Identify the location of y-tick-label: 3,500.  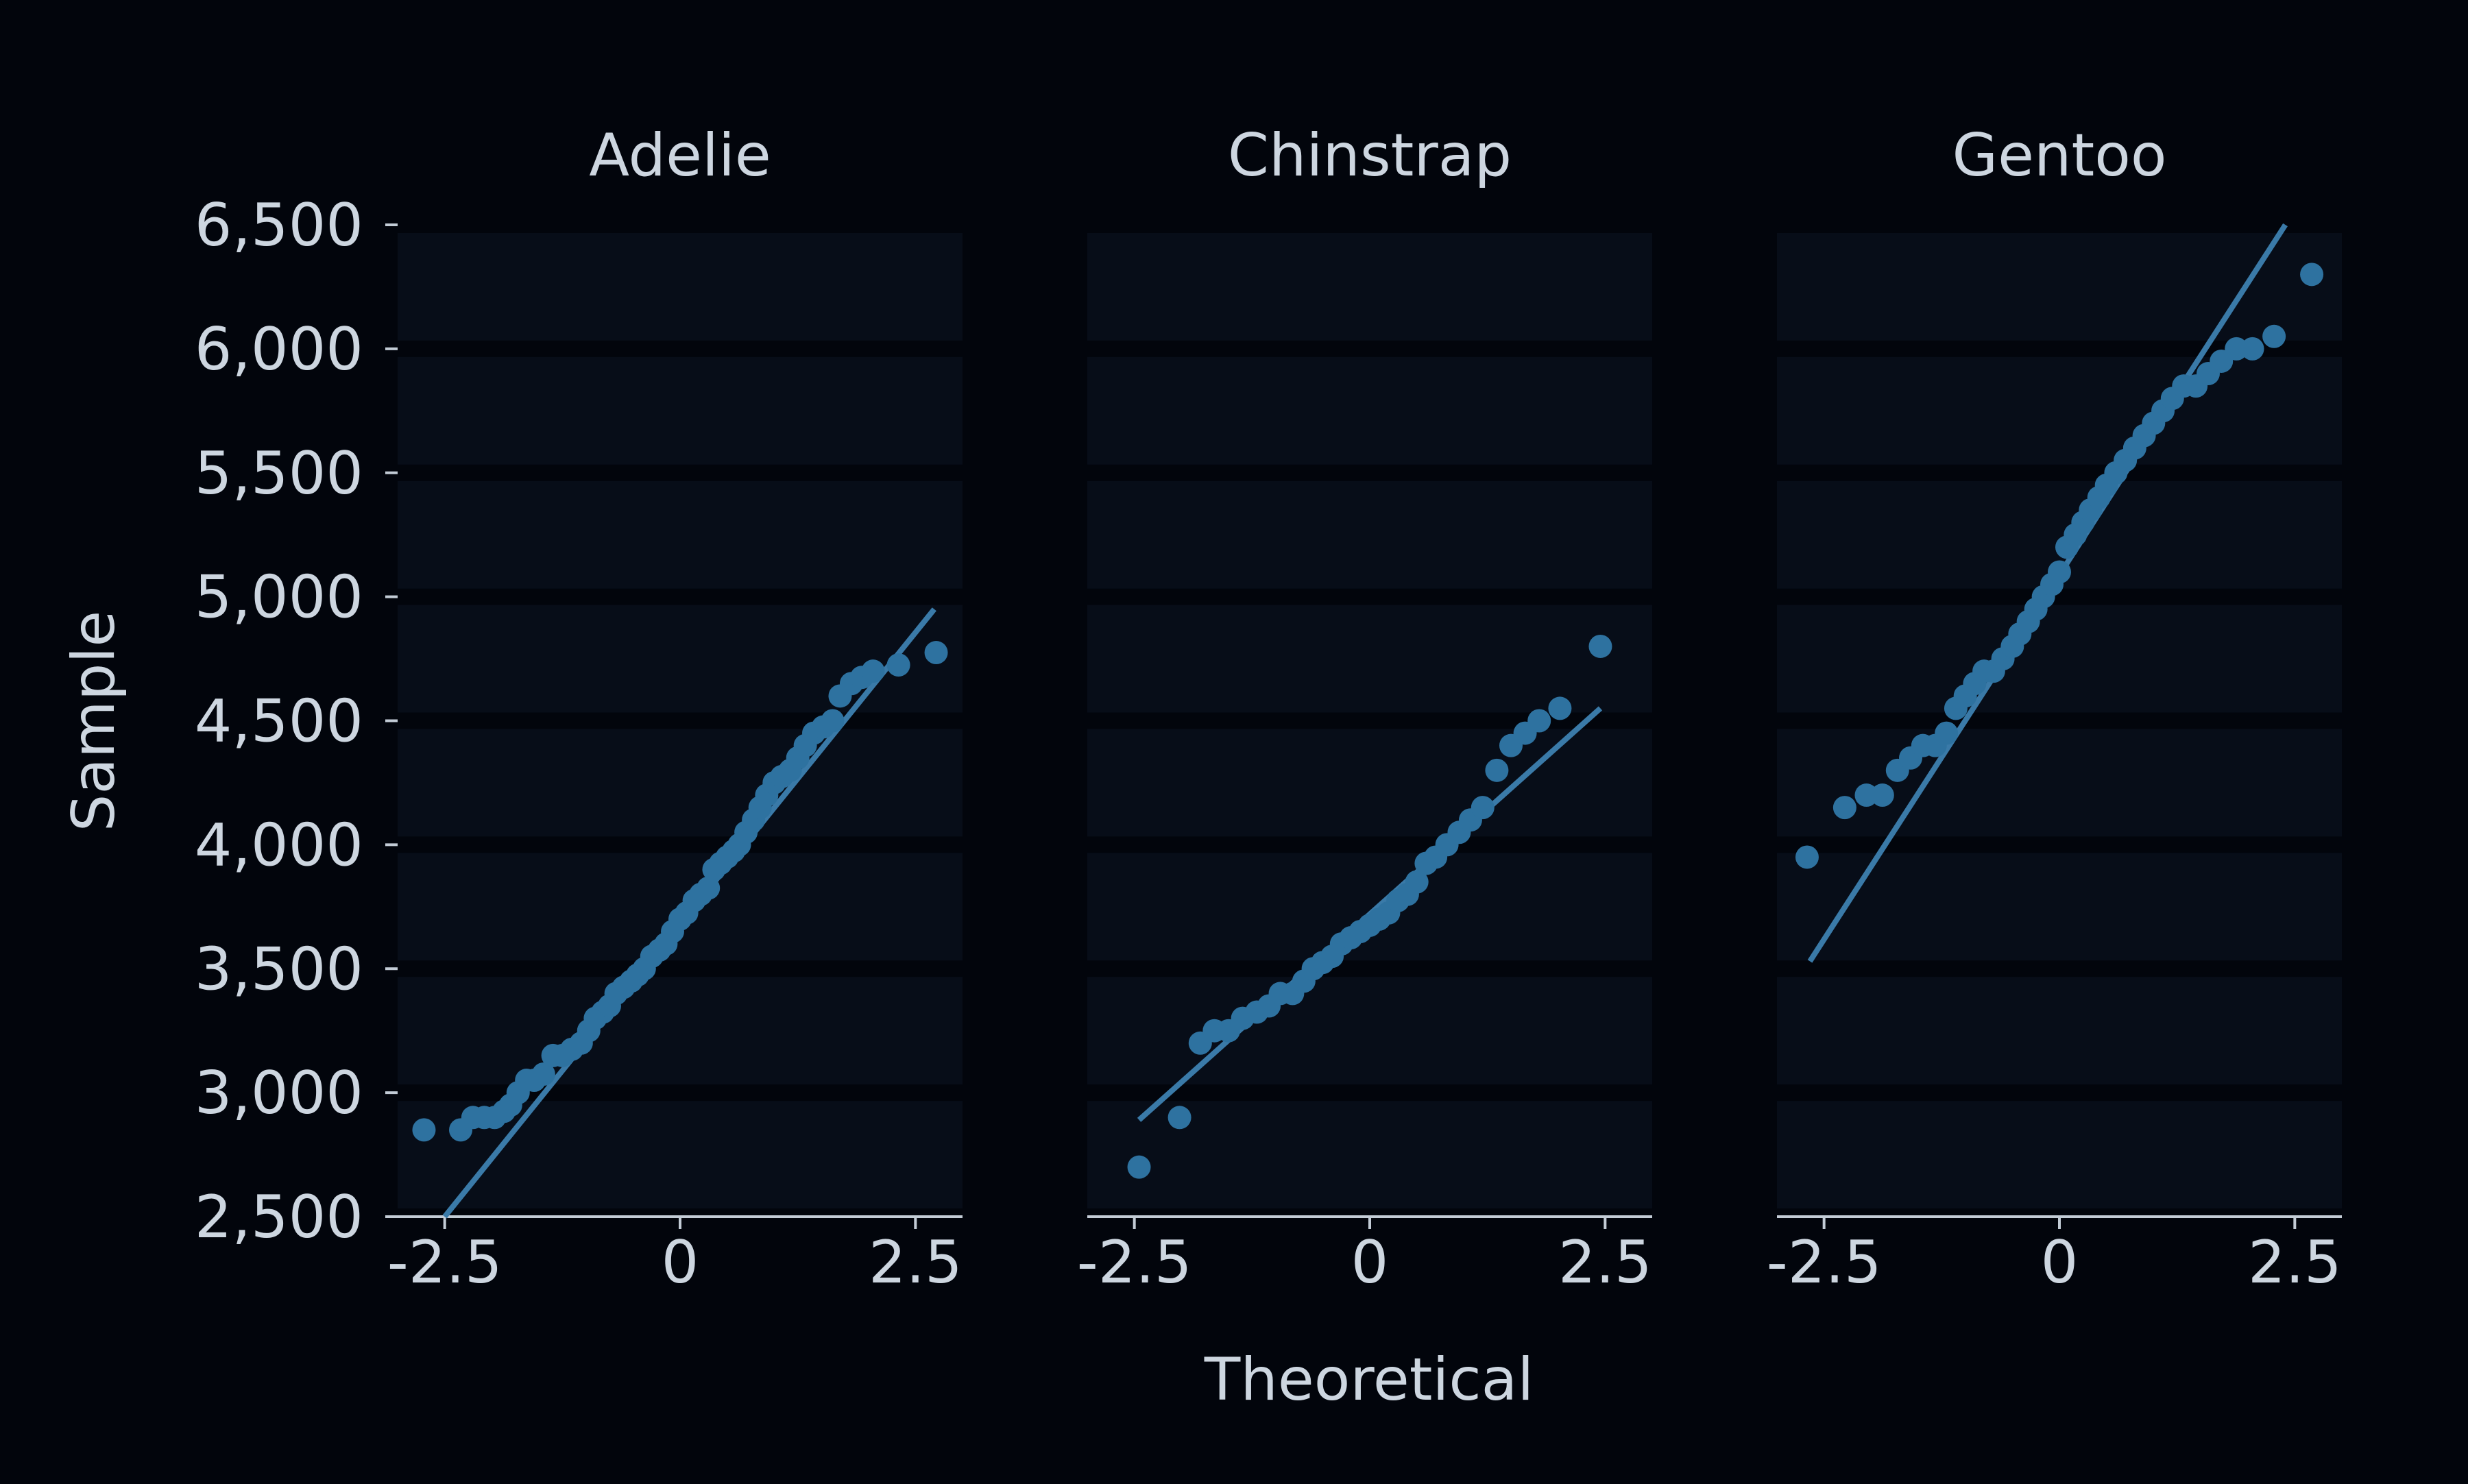
(279, 969).